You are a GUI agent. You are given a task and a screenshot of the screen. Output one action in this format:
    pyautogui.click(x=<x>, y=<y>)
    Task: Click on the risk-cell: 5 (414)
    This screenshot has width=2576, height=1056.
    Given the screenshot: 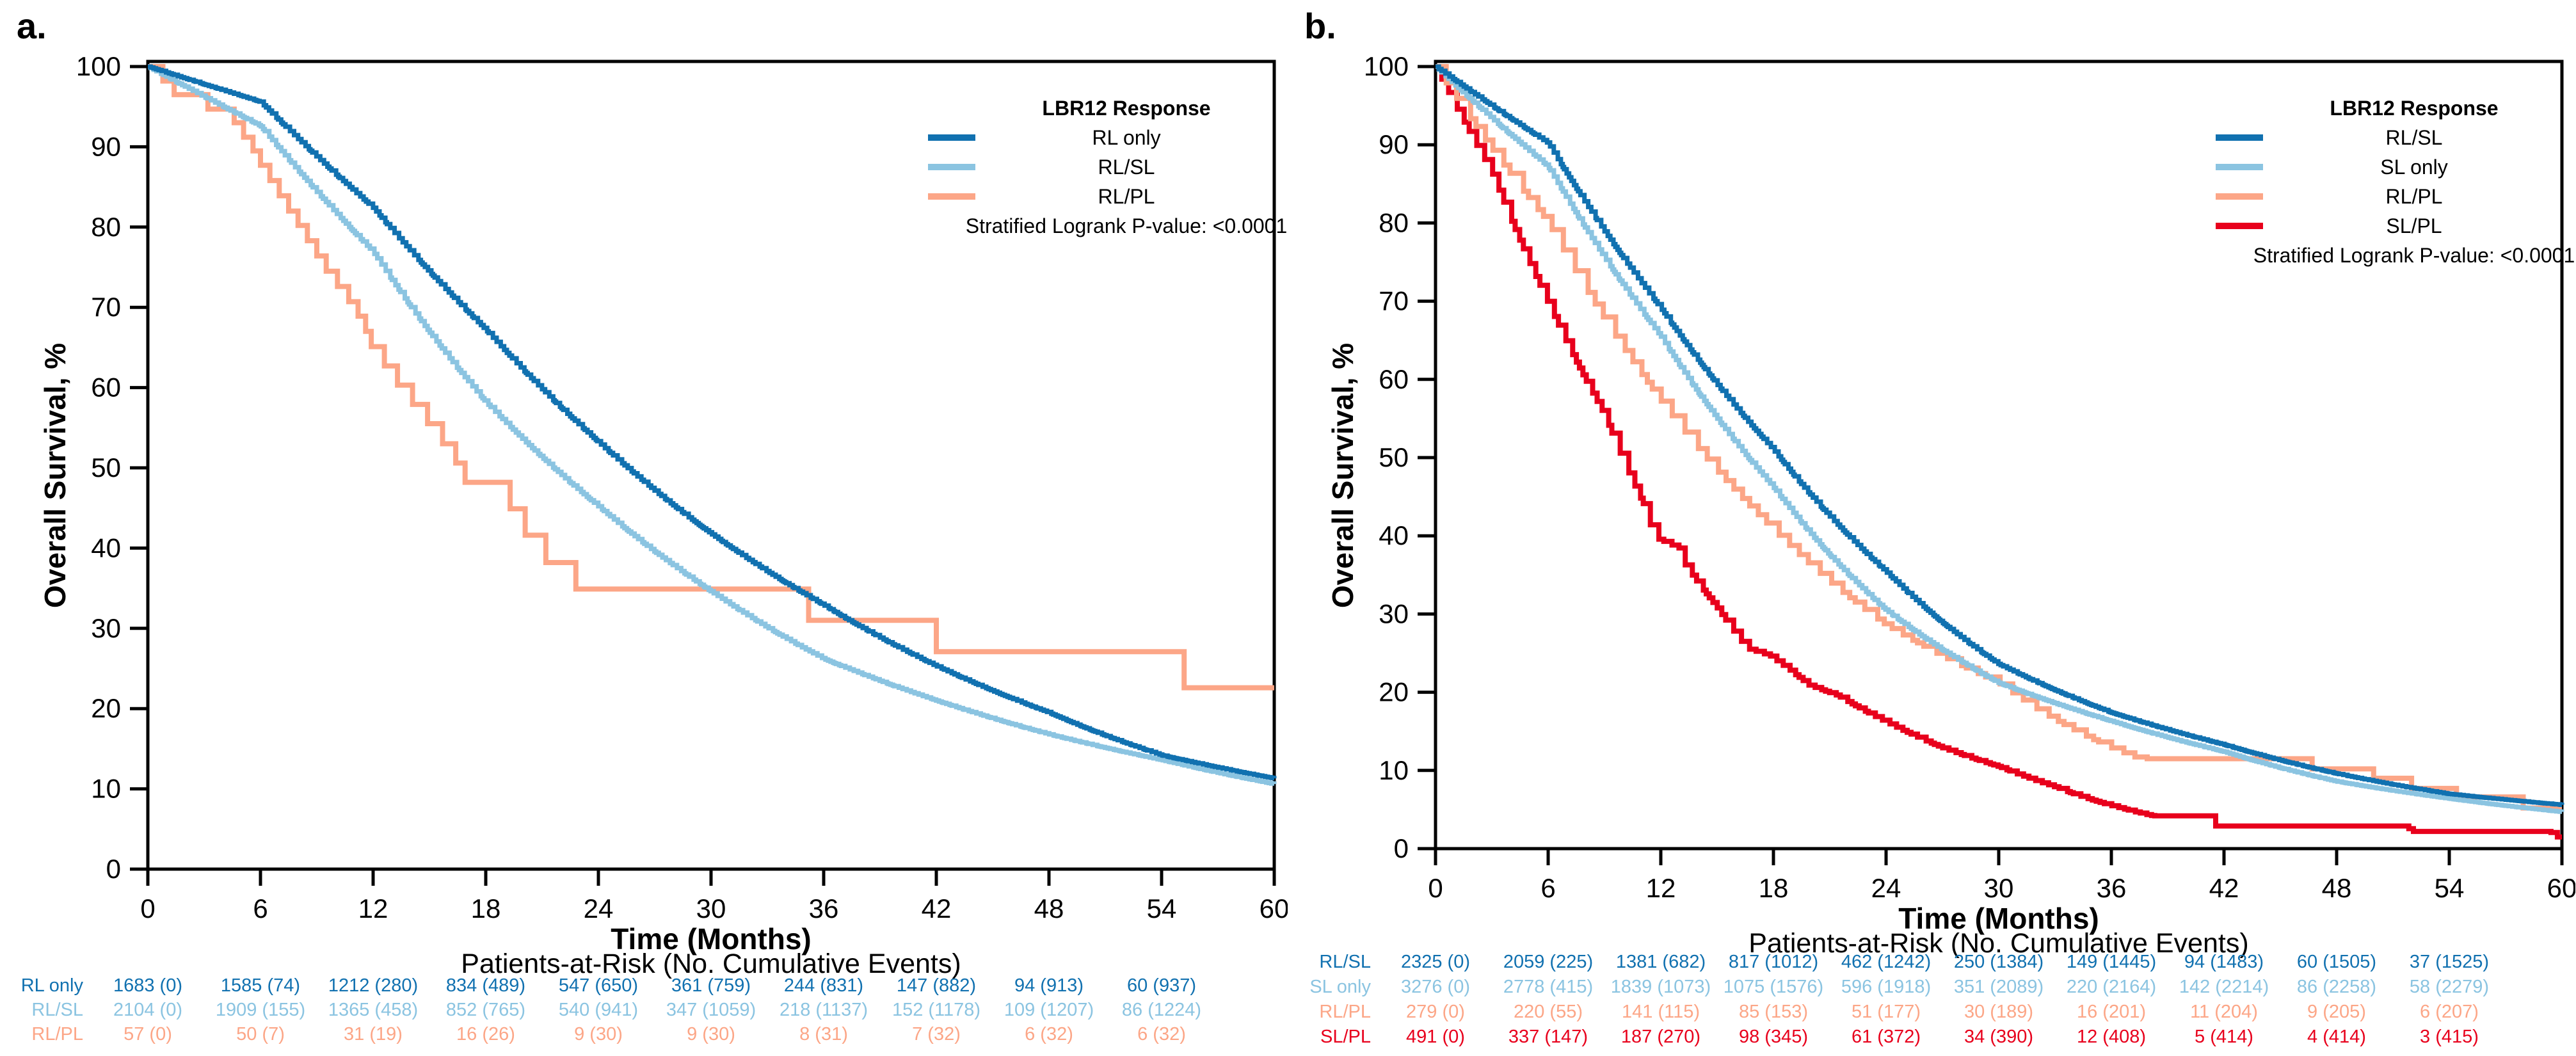 What is the action you would take?
    pyautogui.click(x=2224, y=1037)
    